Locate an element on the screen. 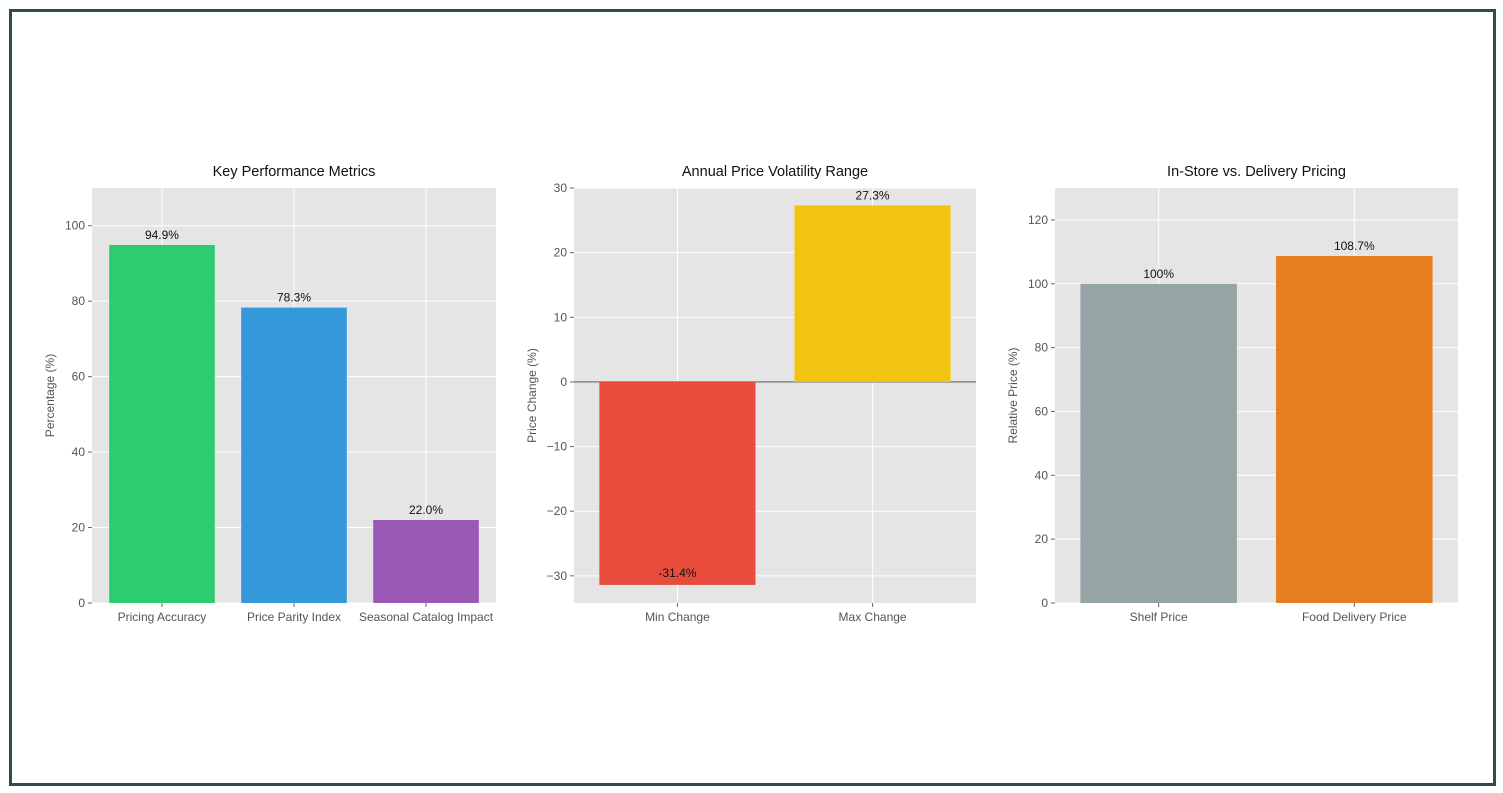  y-tick-label: −30 is located at coordinates (557, 576).